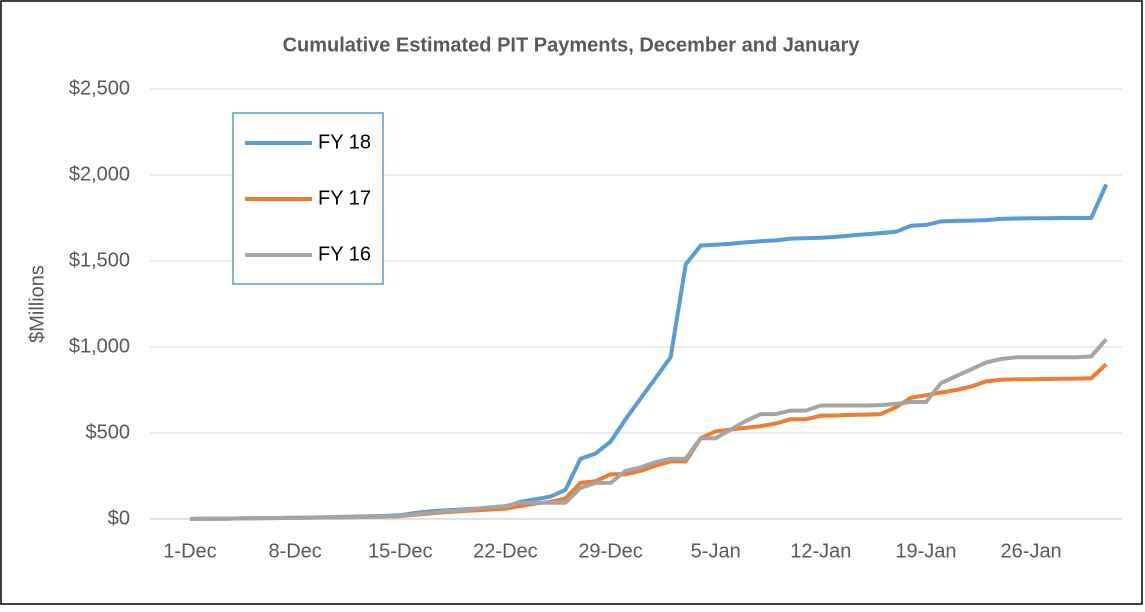  I want to click on x-tick-label: 22-Dec, so click(505, 551).